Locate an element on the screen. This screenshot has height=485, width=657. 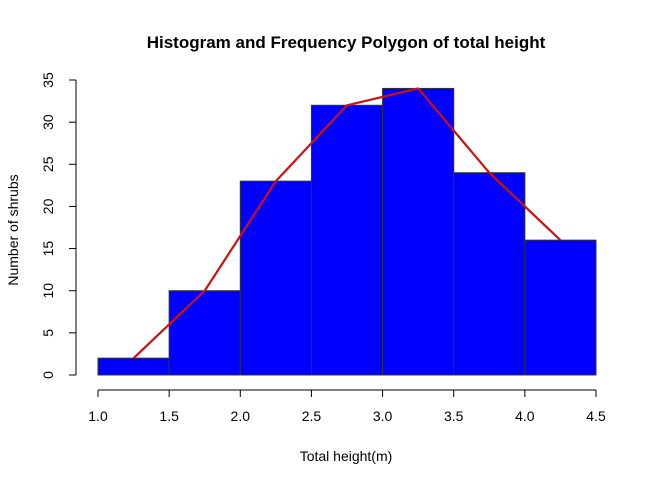
x-tick-label-2: 2.0 is located at coordinates (241, 416).